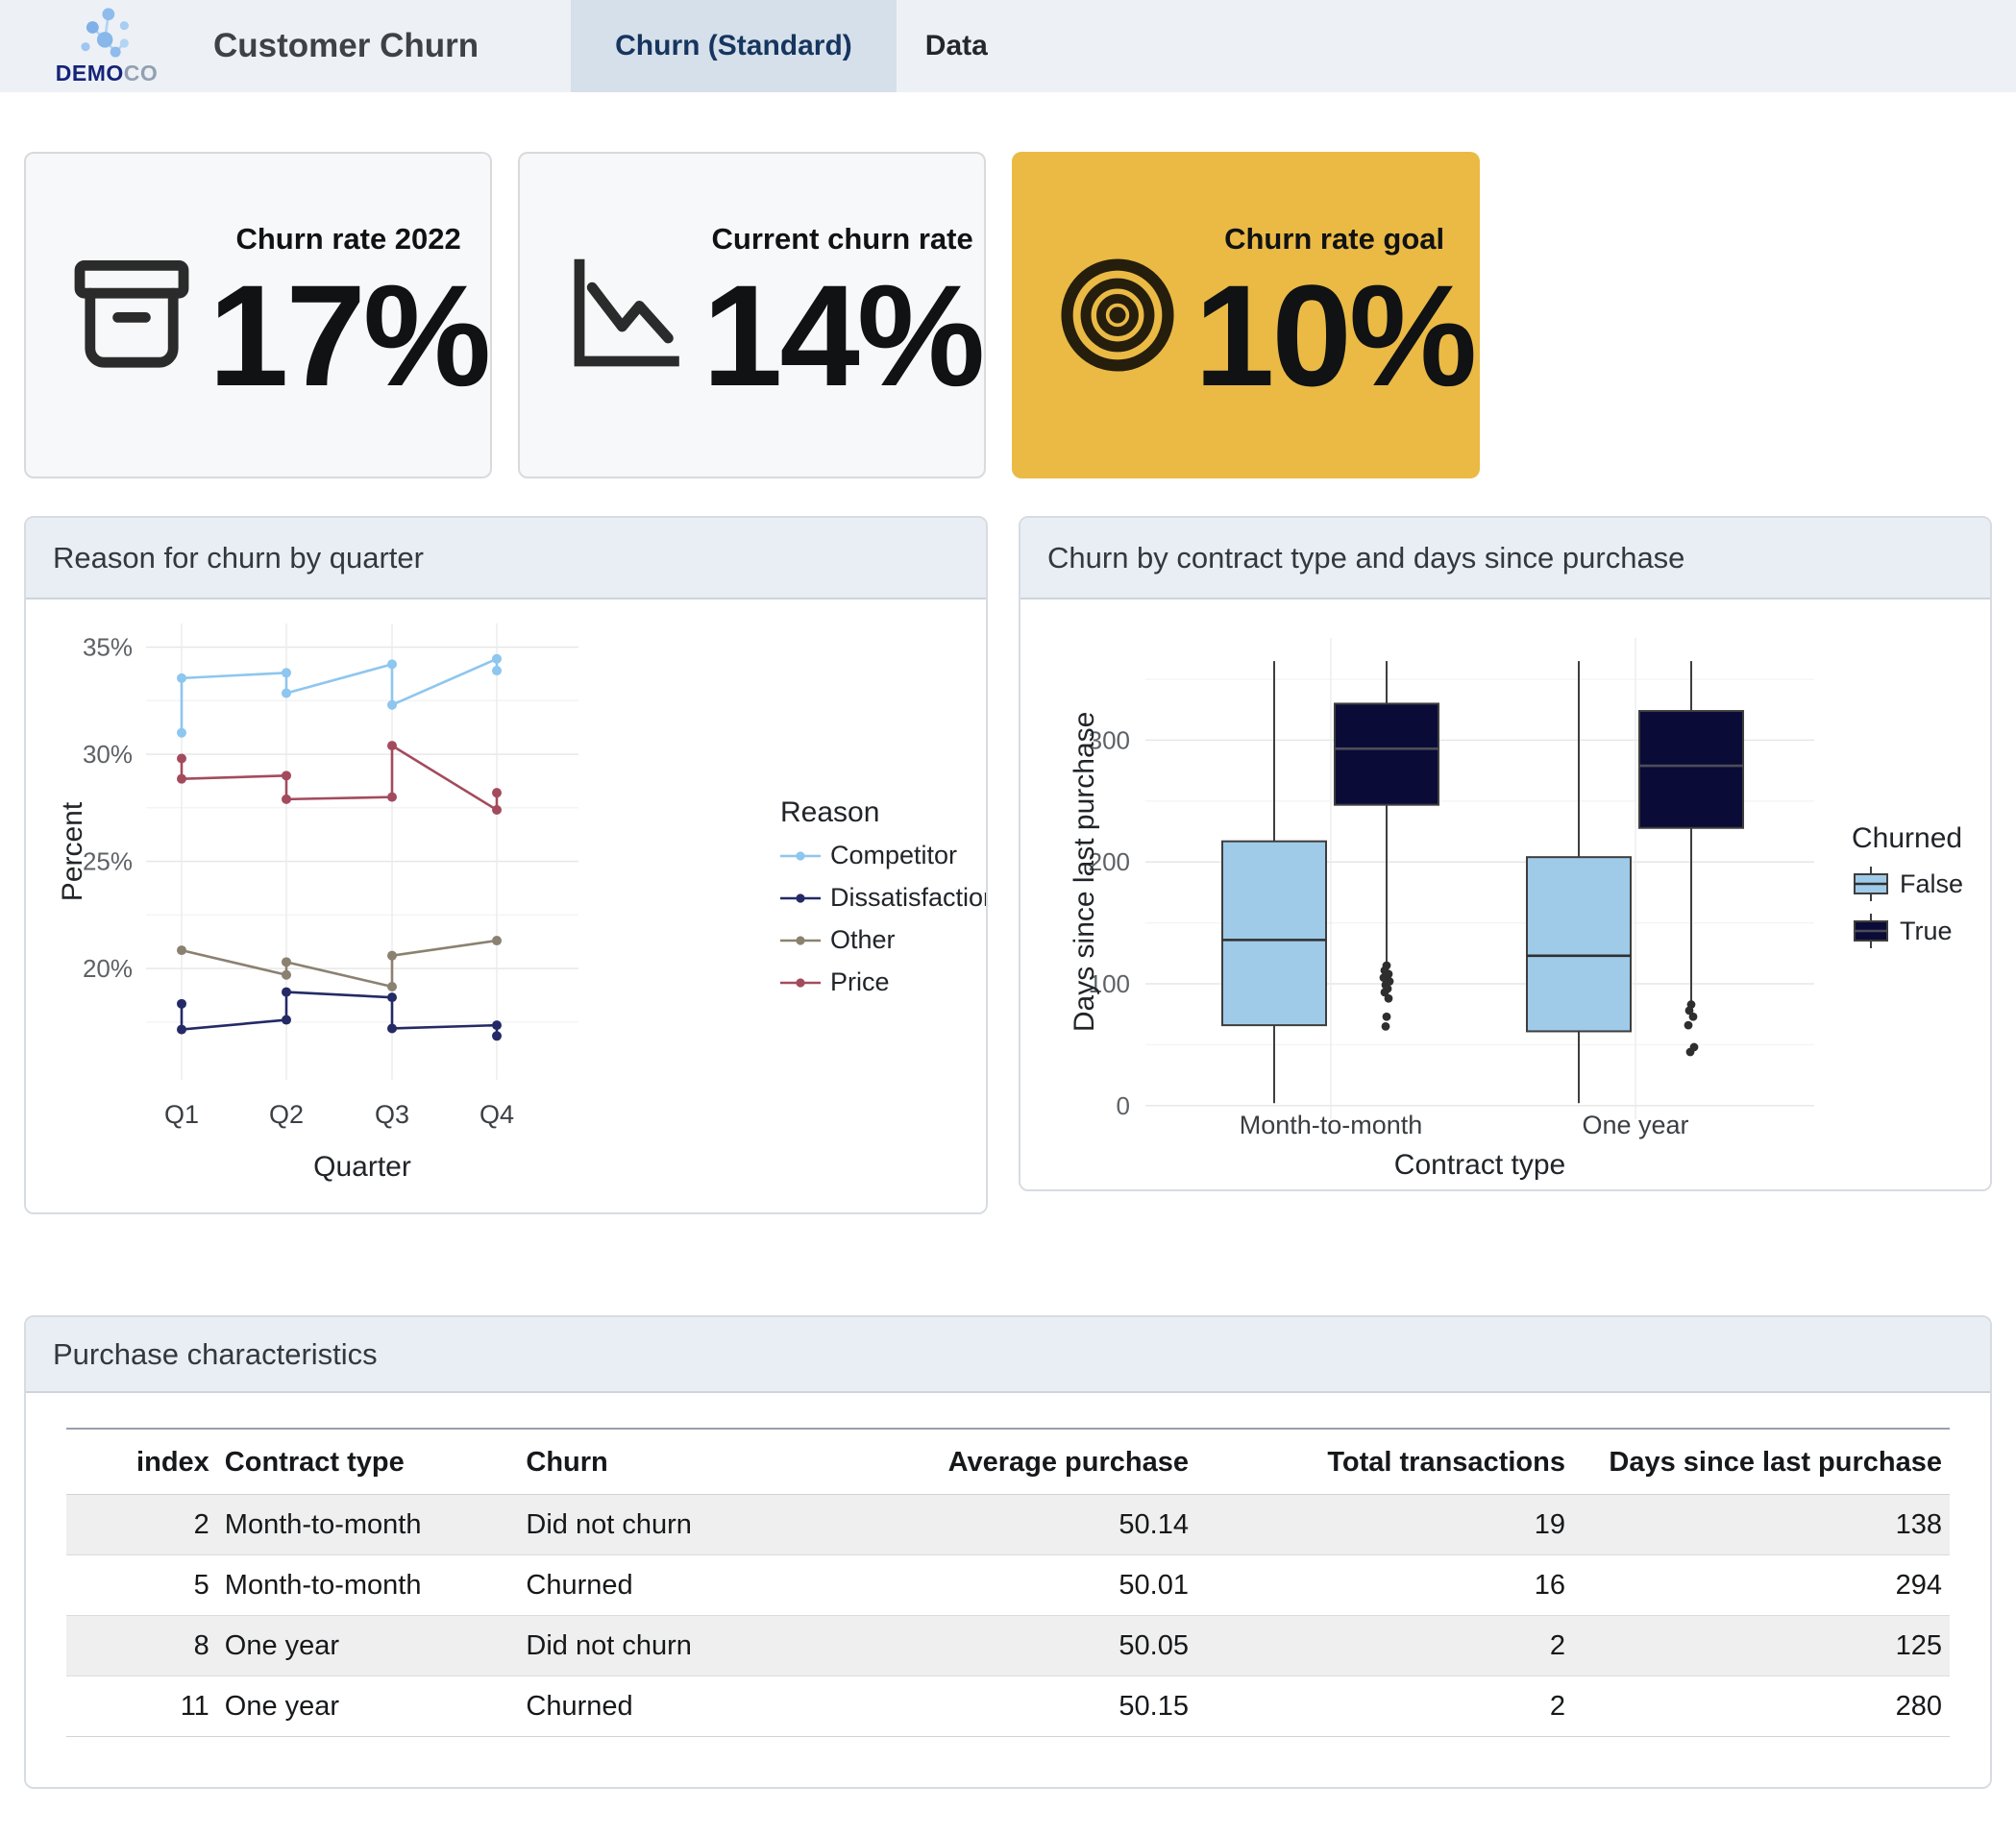  I want to click on brand-text-light: CO, so click(141, 73).